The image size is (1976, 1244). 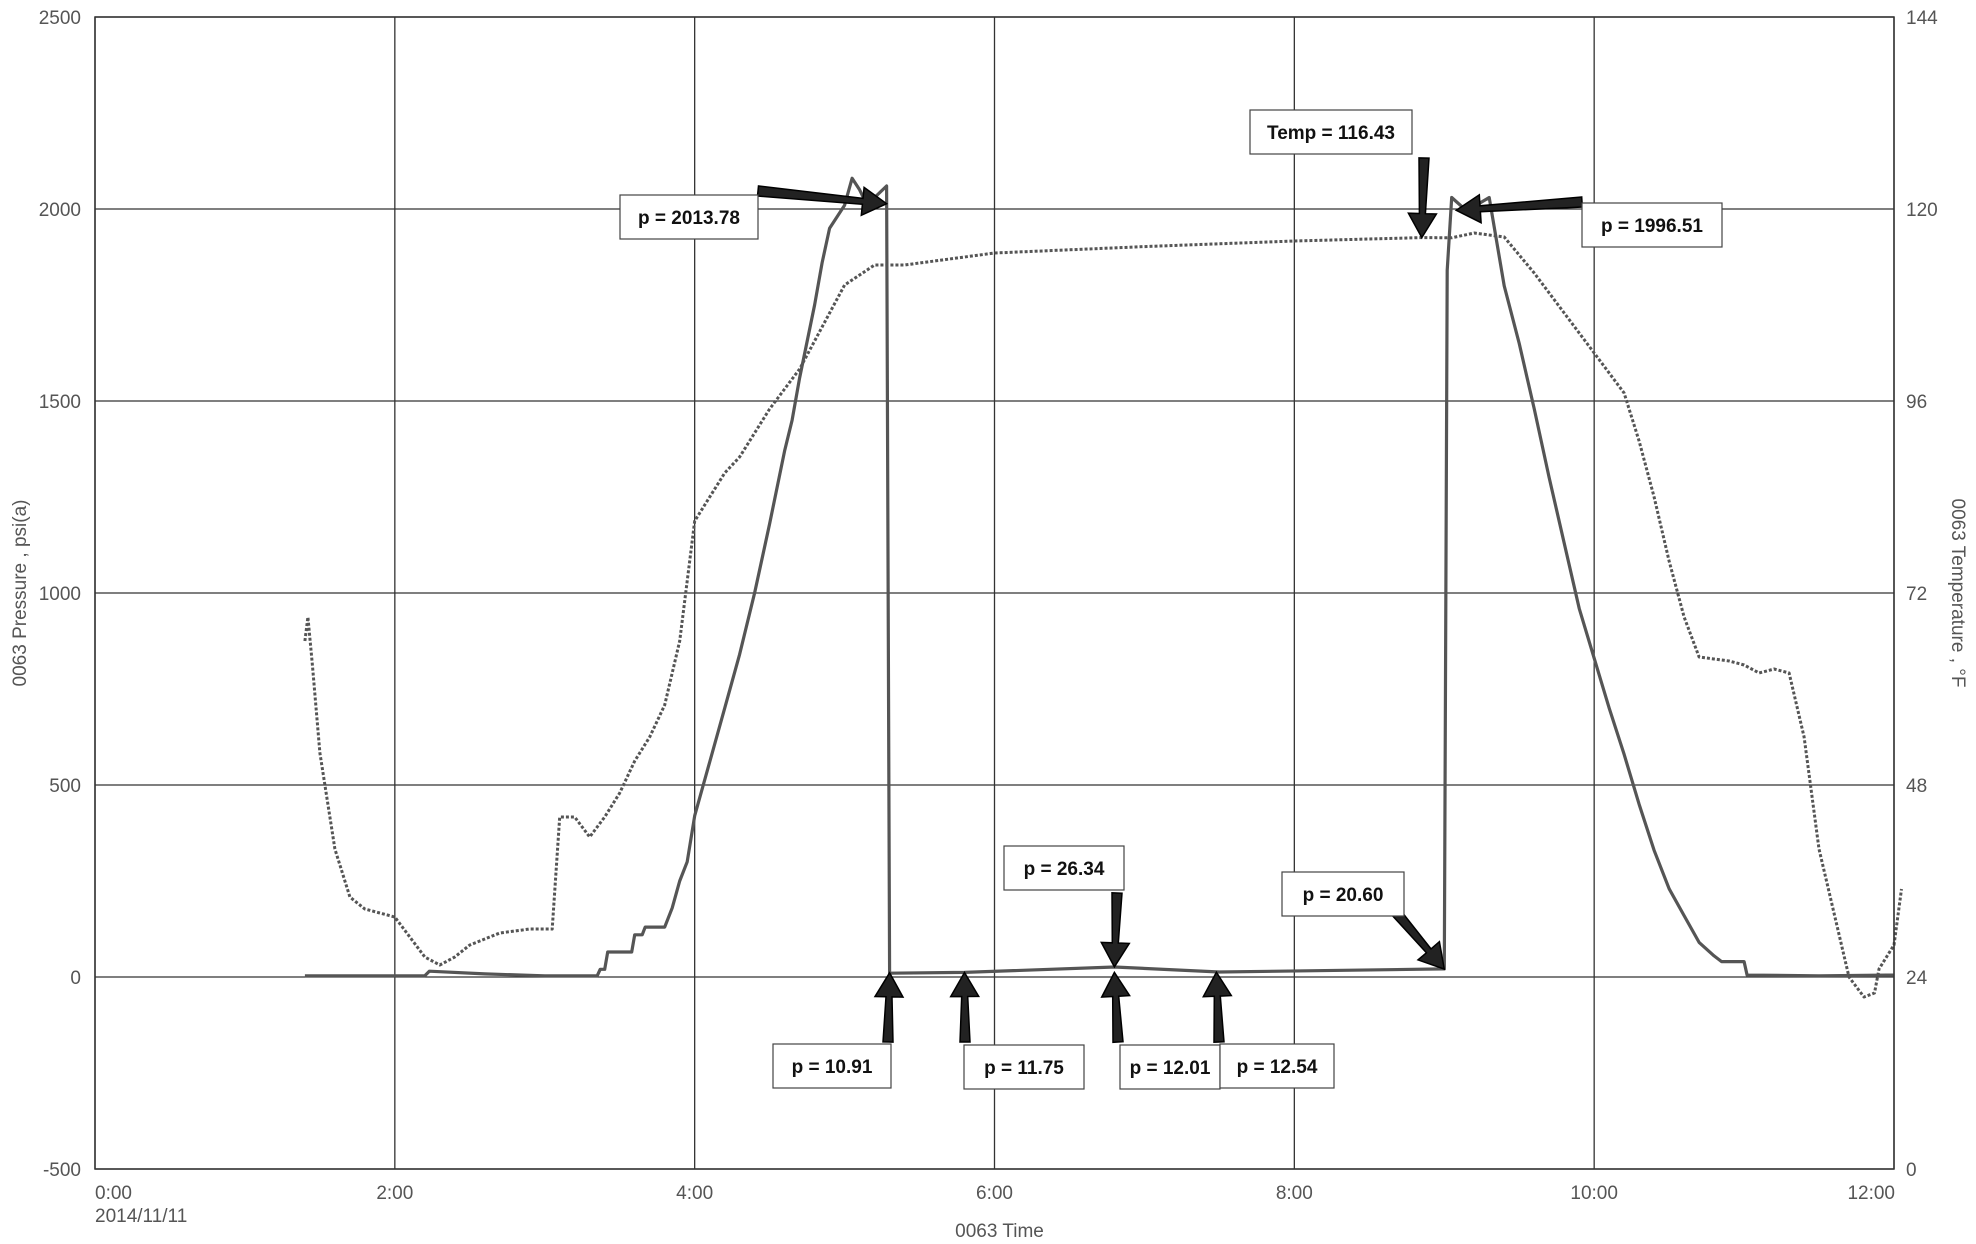 I want to click on annotation: p = 11.75, so click(x=1017, y=1030).